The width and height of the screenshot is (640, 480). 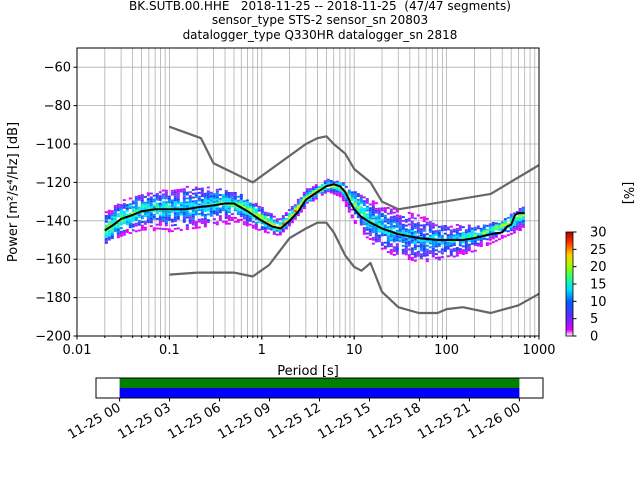 I want to click on timeline-tick-label: 11-25 12, so click(x=294, y=421).